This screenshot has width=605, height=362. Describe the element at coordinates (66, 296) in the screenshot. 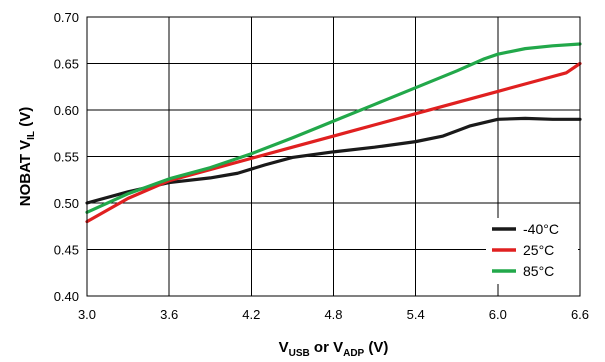

I see `y-tick-label: 0.40` at that location.